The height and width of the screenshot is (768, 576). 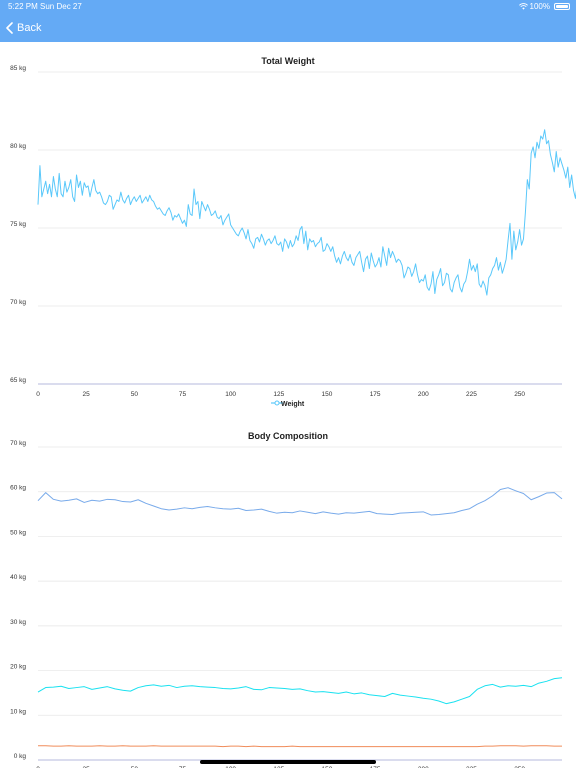 I want to click on y-tick-label: 65 kg, so click(x=18, y=380).